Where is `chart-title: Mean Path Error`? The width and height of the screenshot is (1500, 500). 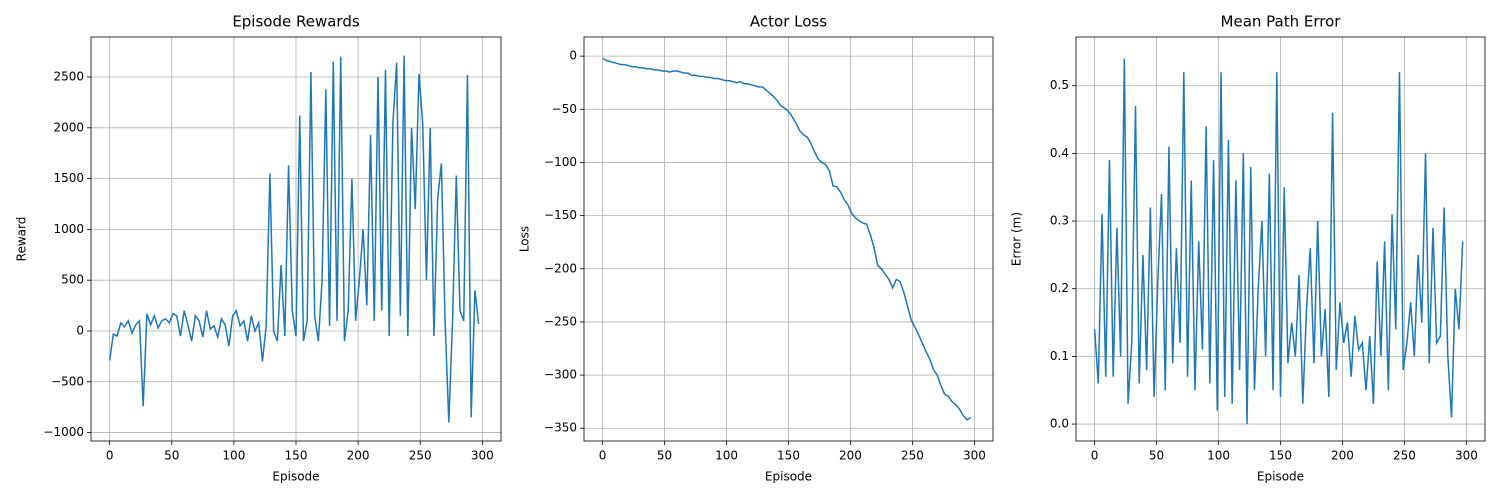
chart-title: Mean Path Error is located at coordinates (1281, 22).